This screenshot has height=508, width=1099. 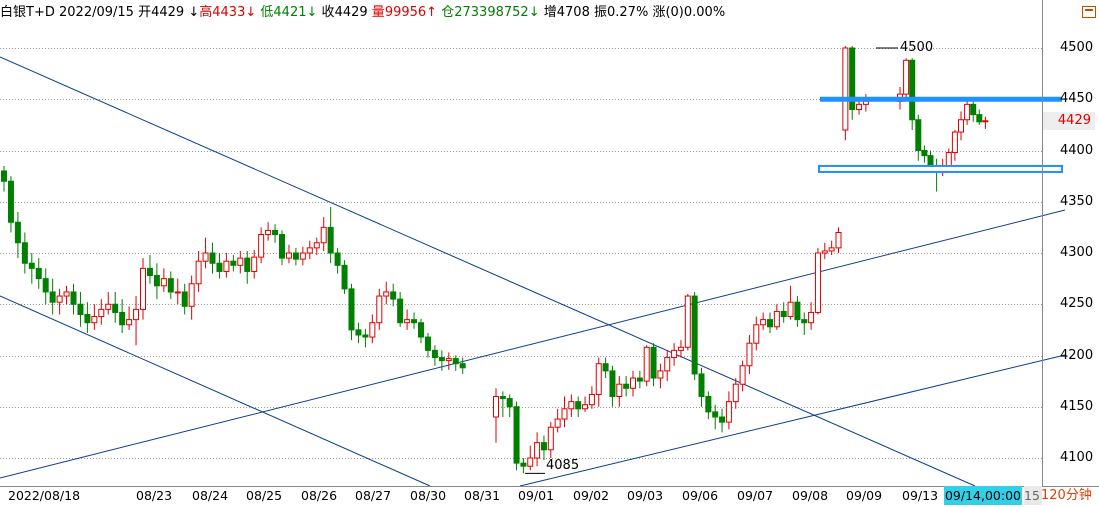 I want to click on x-tick-label: 09/09, so click(x=864, y=495).